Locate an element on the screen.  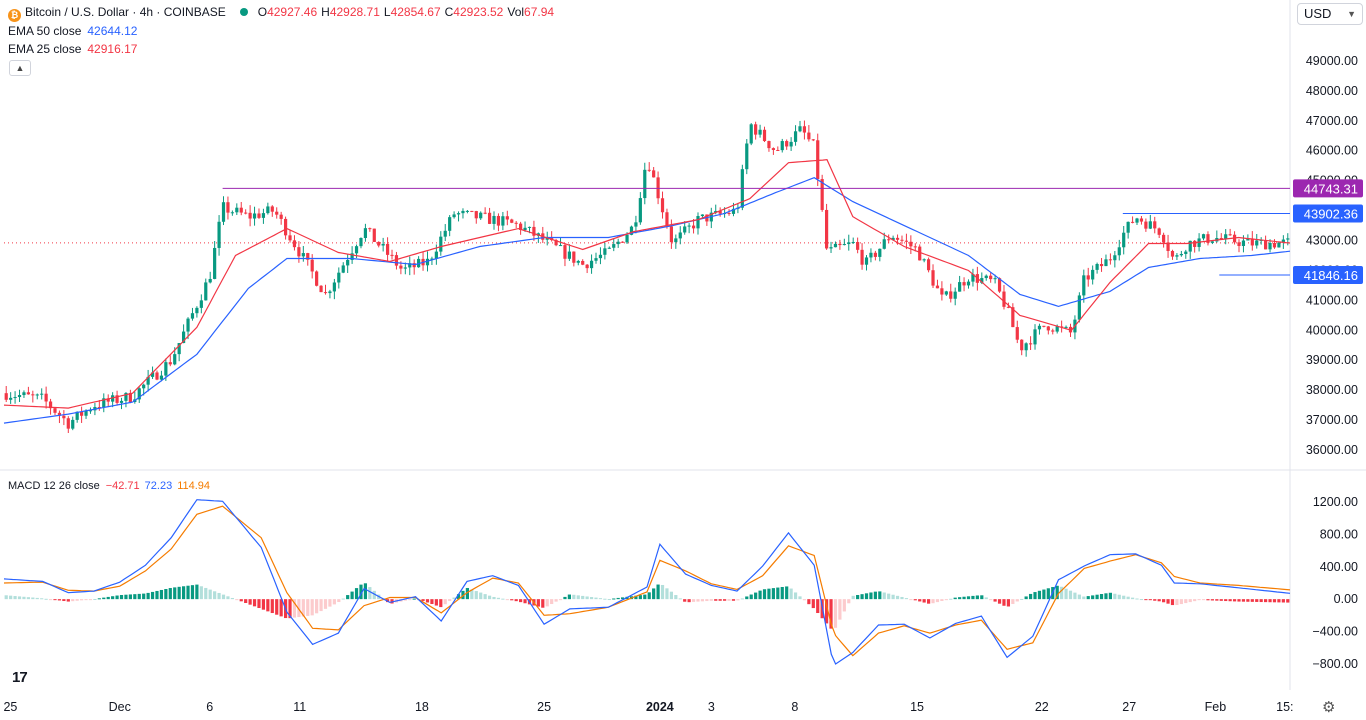
macd-hist-value: −42.71 is located at coordinates (122, 486).